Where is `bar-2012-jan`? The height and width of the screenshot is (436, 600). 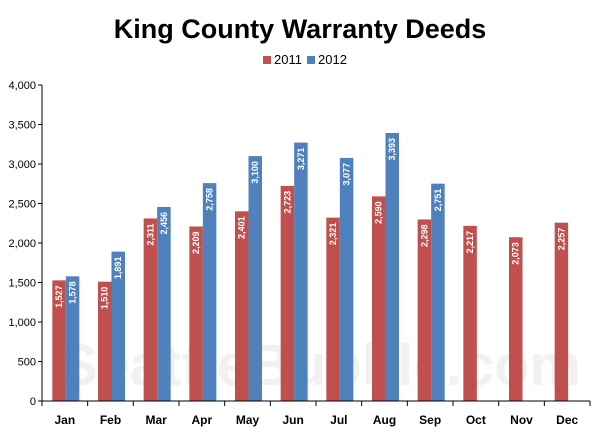 bar-2012-jan is located at coordinates (72, 338).